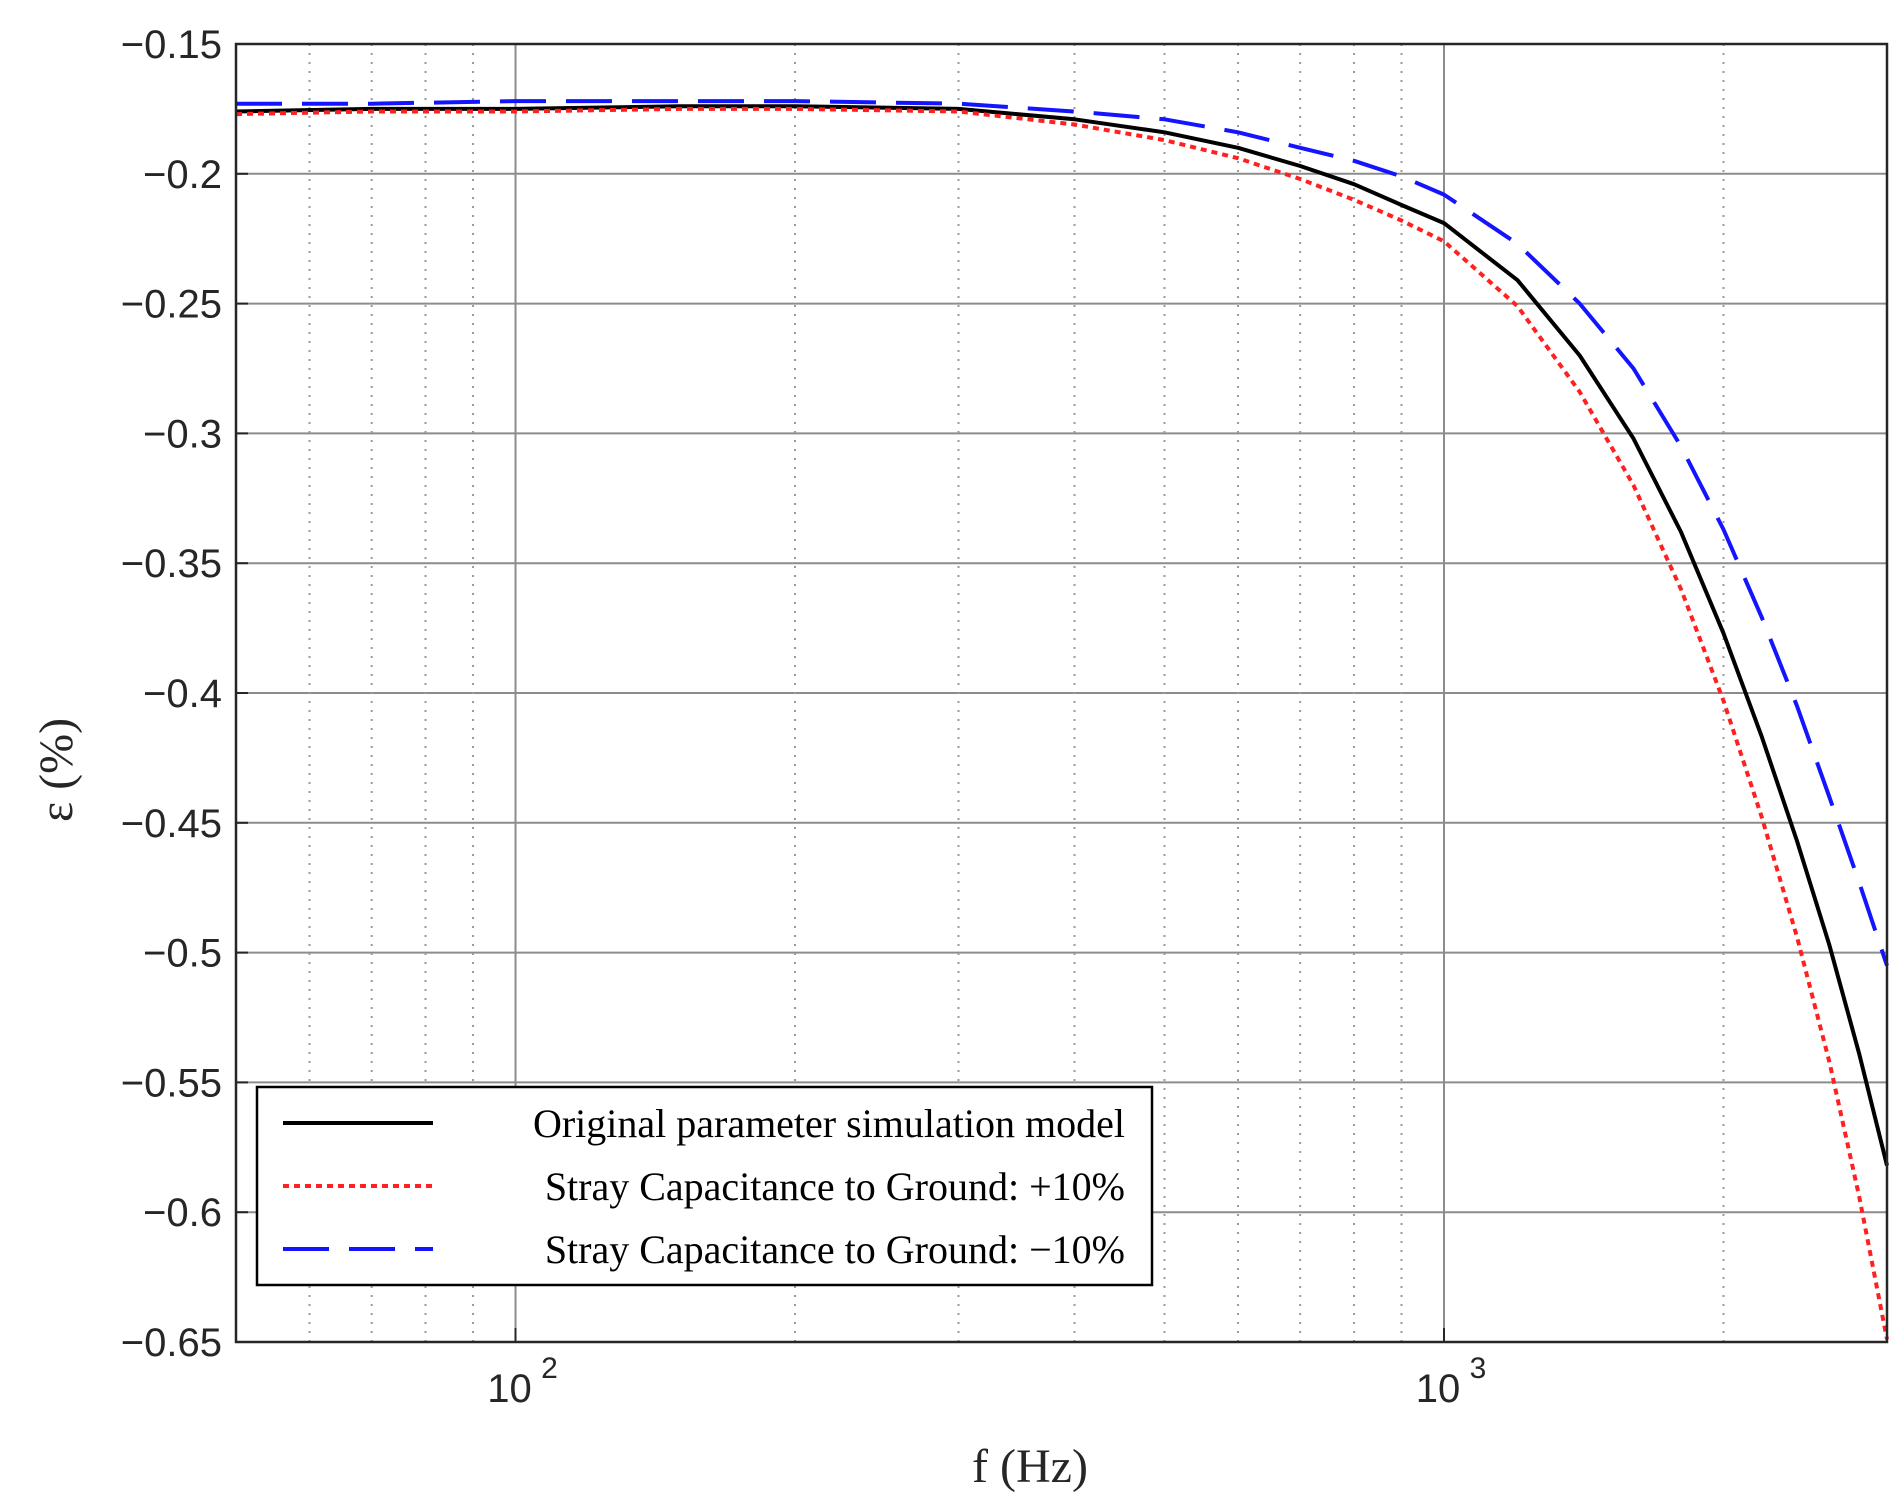  What do you see at coordinates (171, 45) in the screenshot?
I see `y-tick-label: −0.15` at bounding box center [171, 45].